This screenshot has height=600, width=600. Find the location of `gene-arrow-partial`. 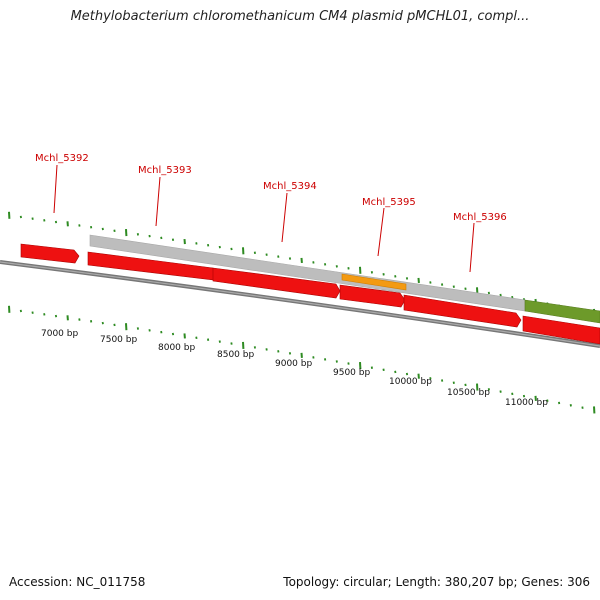

gene-arrow-partial is located at coordinates (561, 330).